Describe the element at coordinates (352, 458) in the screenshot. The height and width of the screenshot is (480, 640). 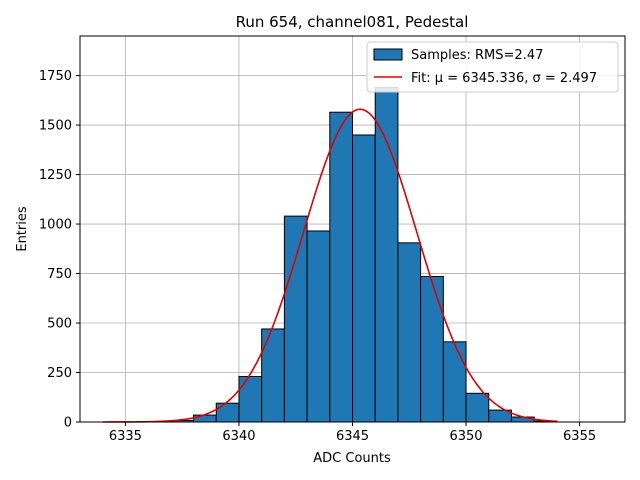
I see `x-axis-label: ADC Counts` at that location.